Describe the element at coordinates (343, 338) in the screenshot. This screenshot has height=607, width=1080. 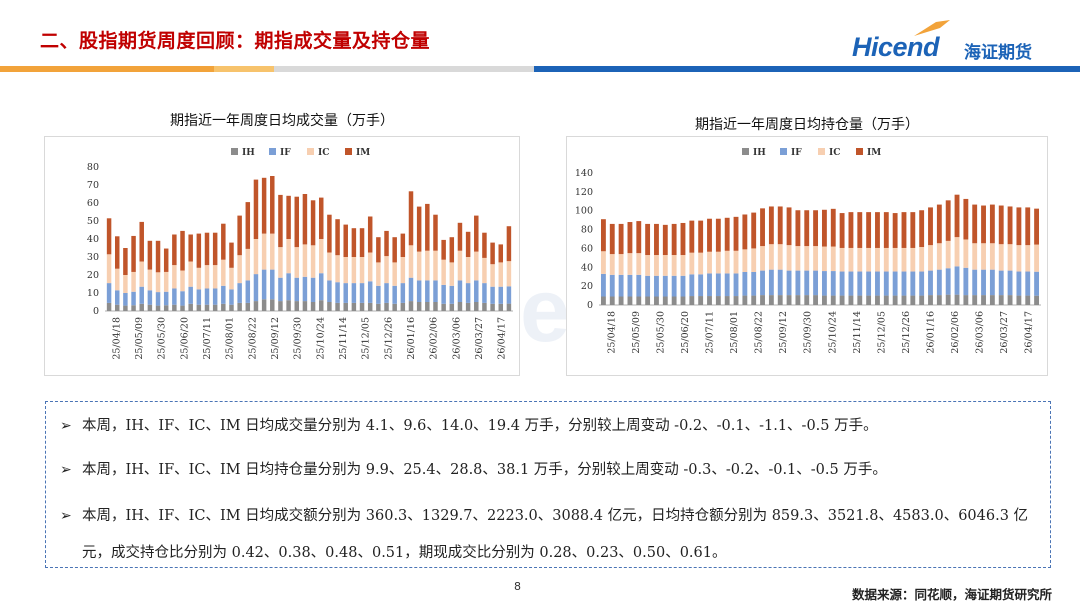
I see `x-tick-label: 25/11/14` at that location.